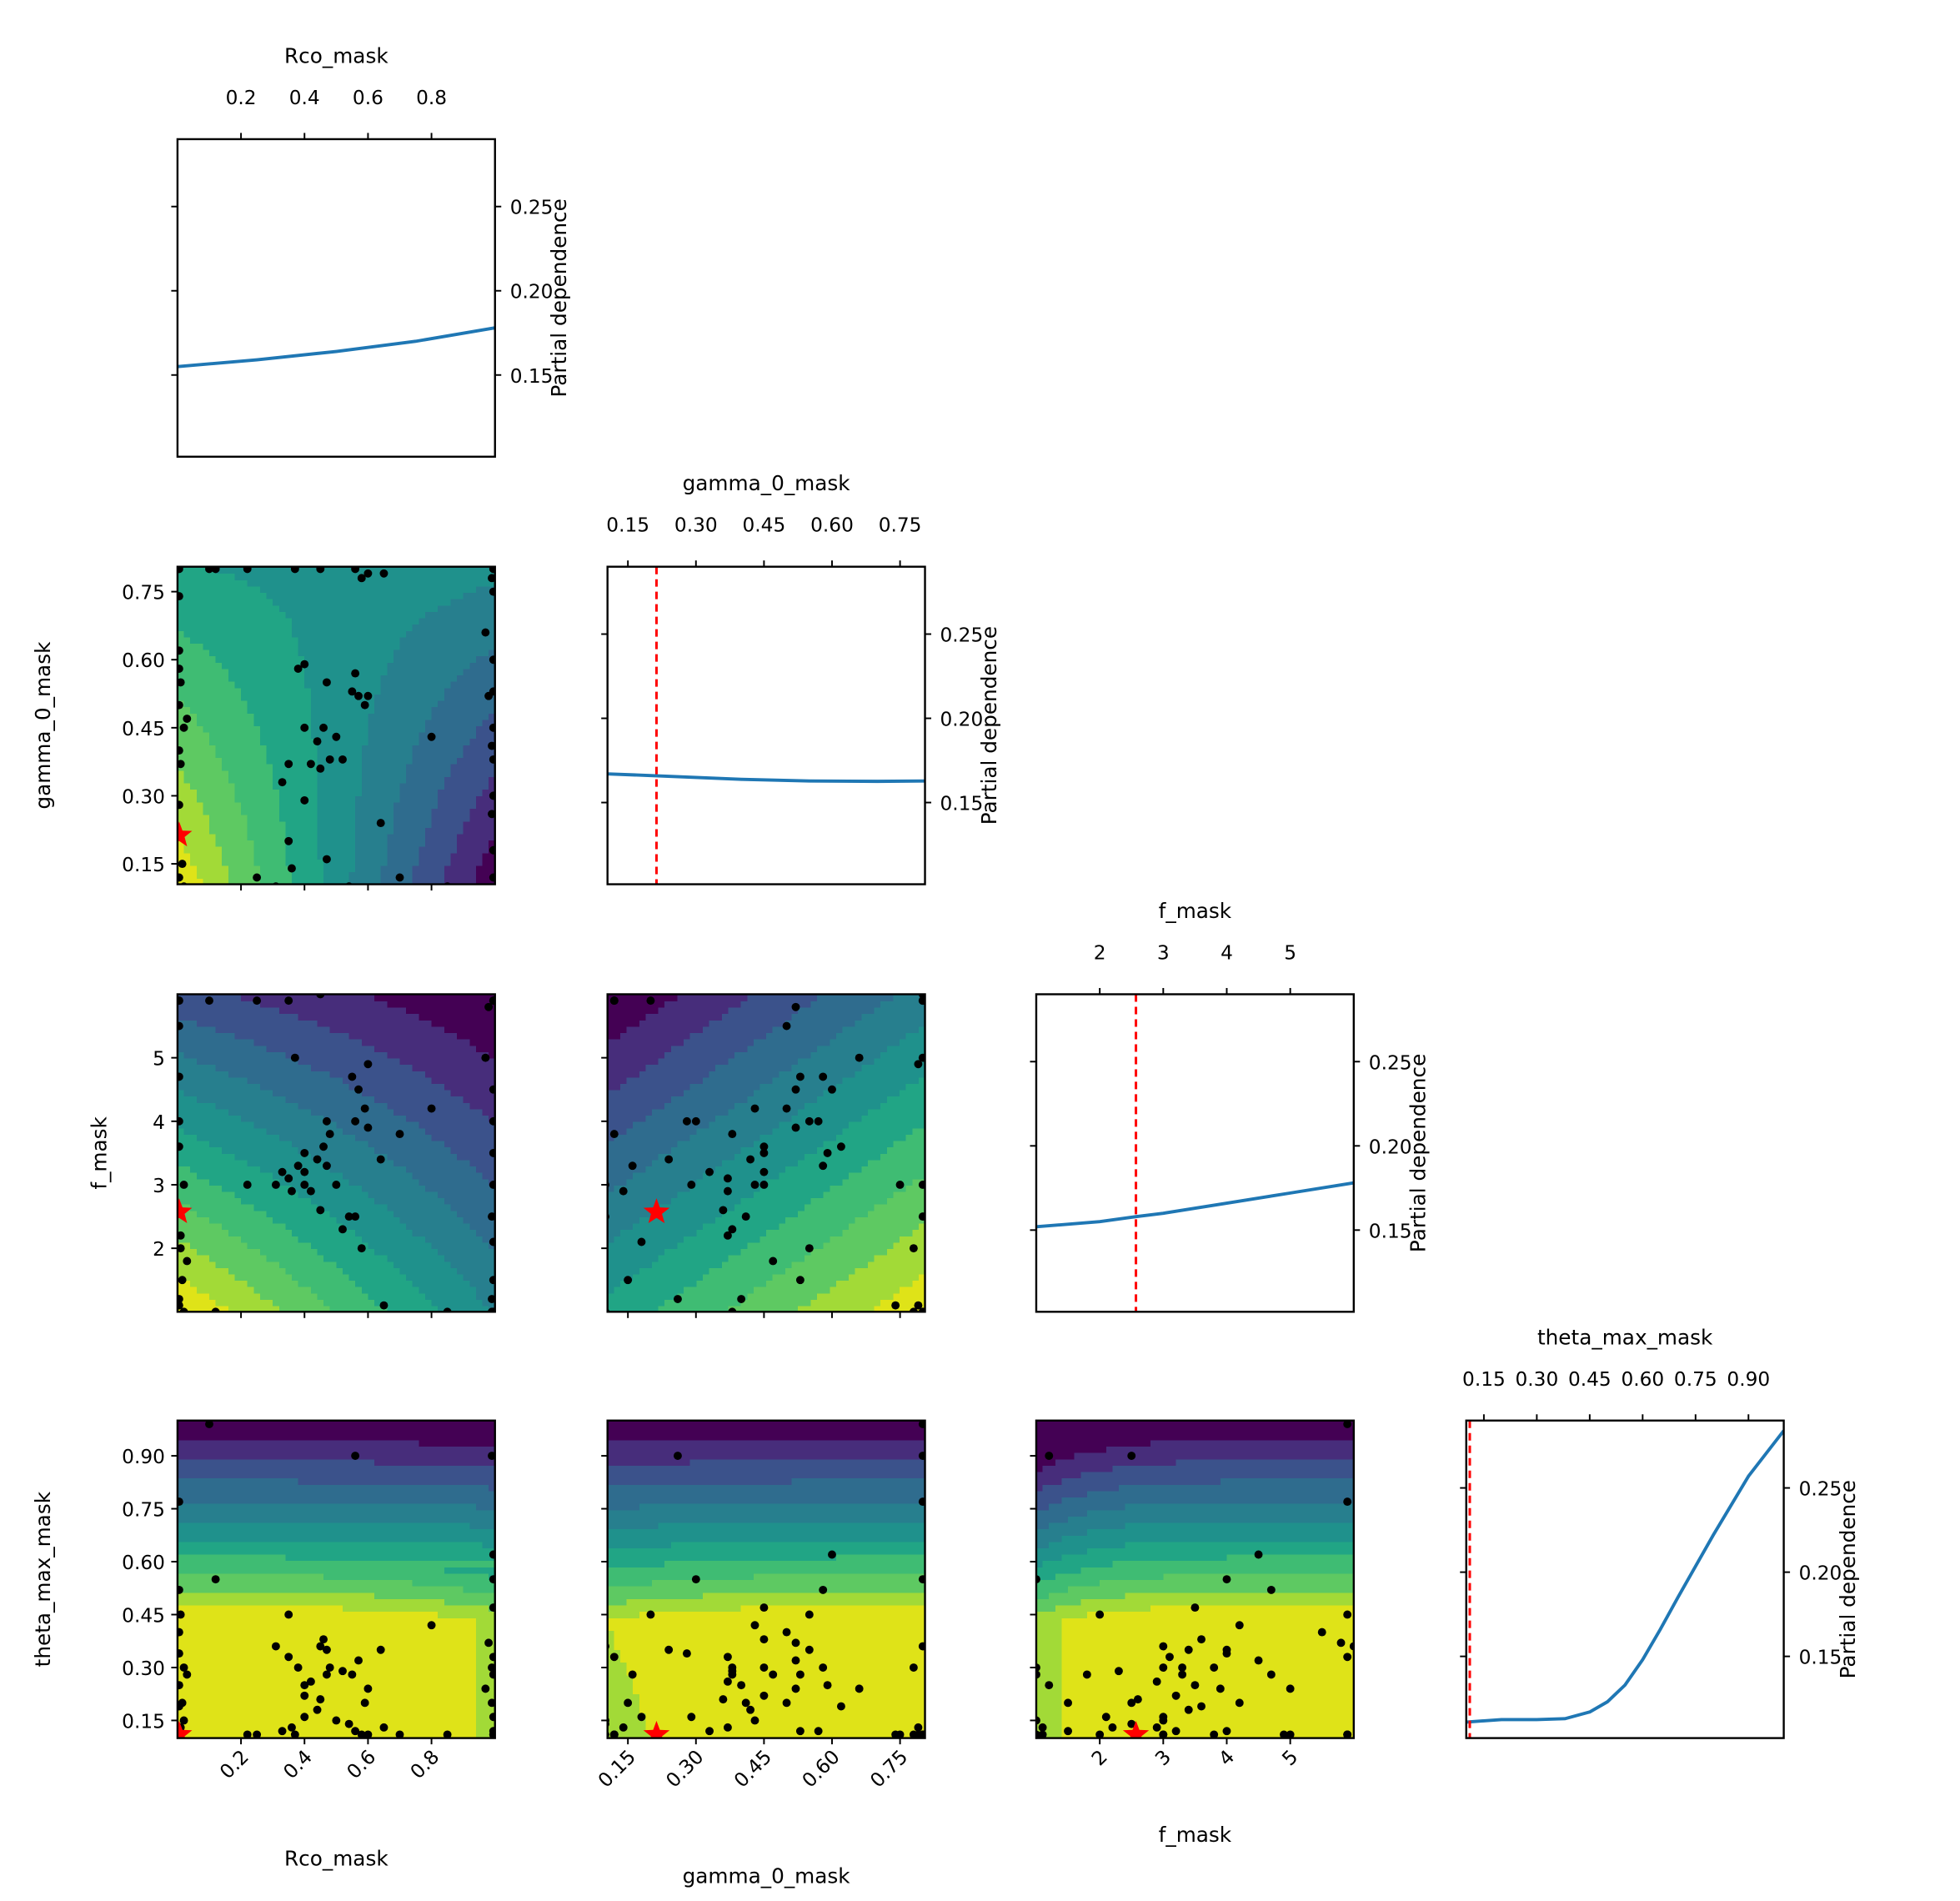 This screenshot has height=1901, width=1960. What do you see at coordinates (492, 795) in the screenshot?
I see `sample-point` at bounding box center [492, 795].